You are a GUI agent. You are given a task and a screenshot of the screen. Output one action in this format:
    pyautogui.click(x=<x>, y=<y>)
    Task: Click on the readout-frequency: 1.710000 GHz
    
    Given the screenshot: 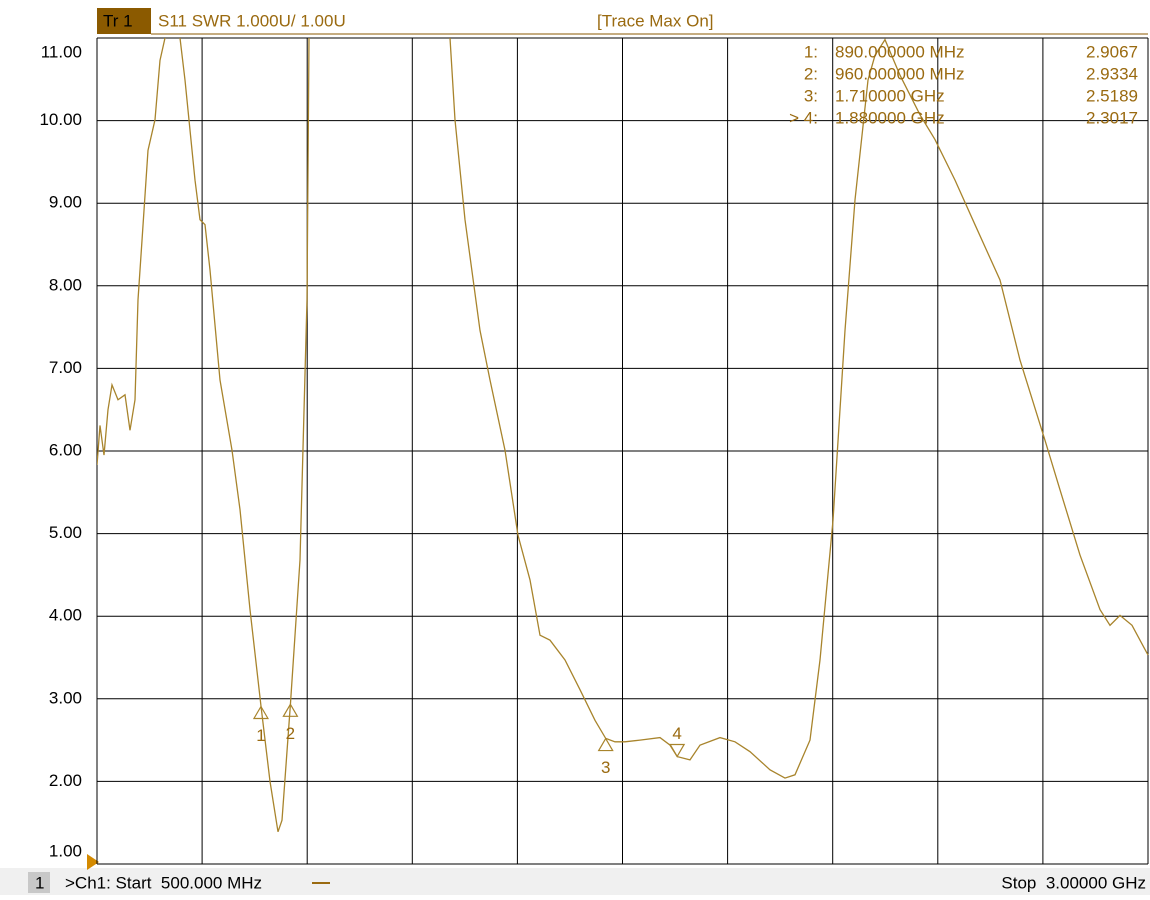 What is the action you would take?
    pyautogui.click(x=890, y=95)
    